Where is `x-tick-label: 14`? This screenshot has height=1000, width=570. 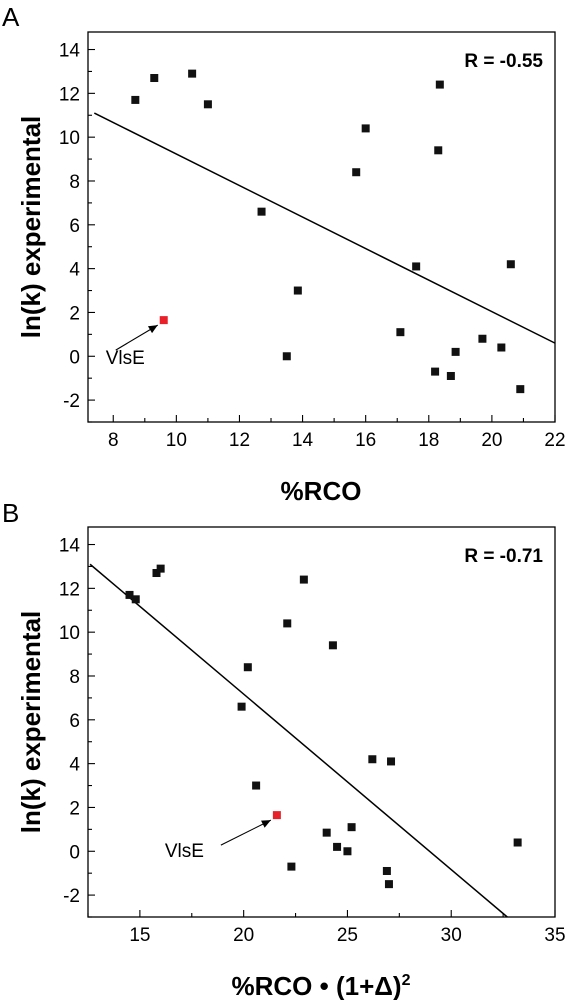 x-tick-label: 14 is located at coordinates (303, 440).